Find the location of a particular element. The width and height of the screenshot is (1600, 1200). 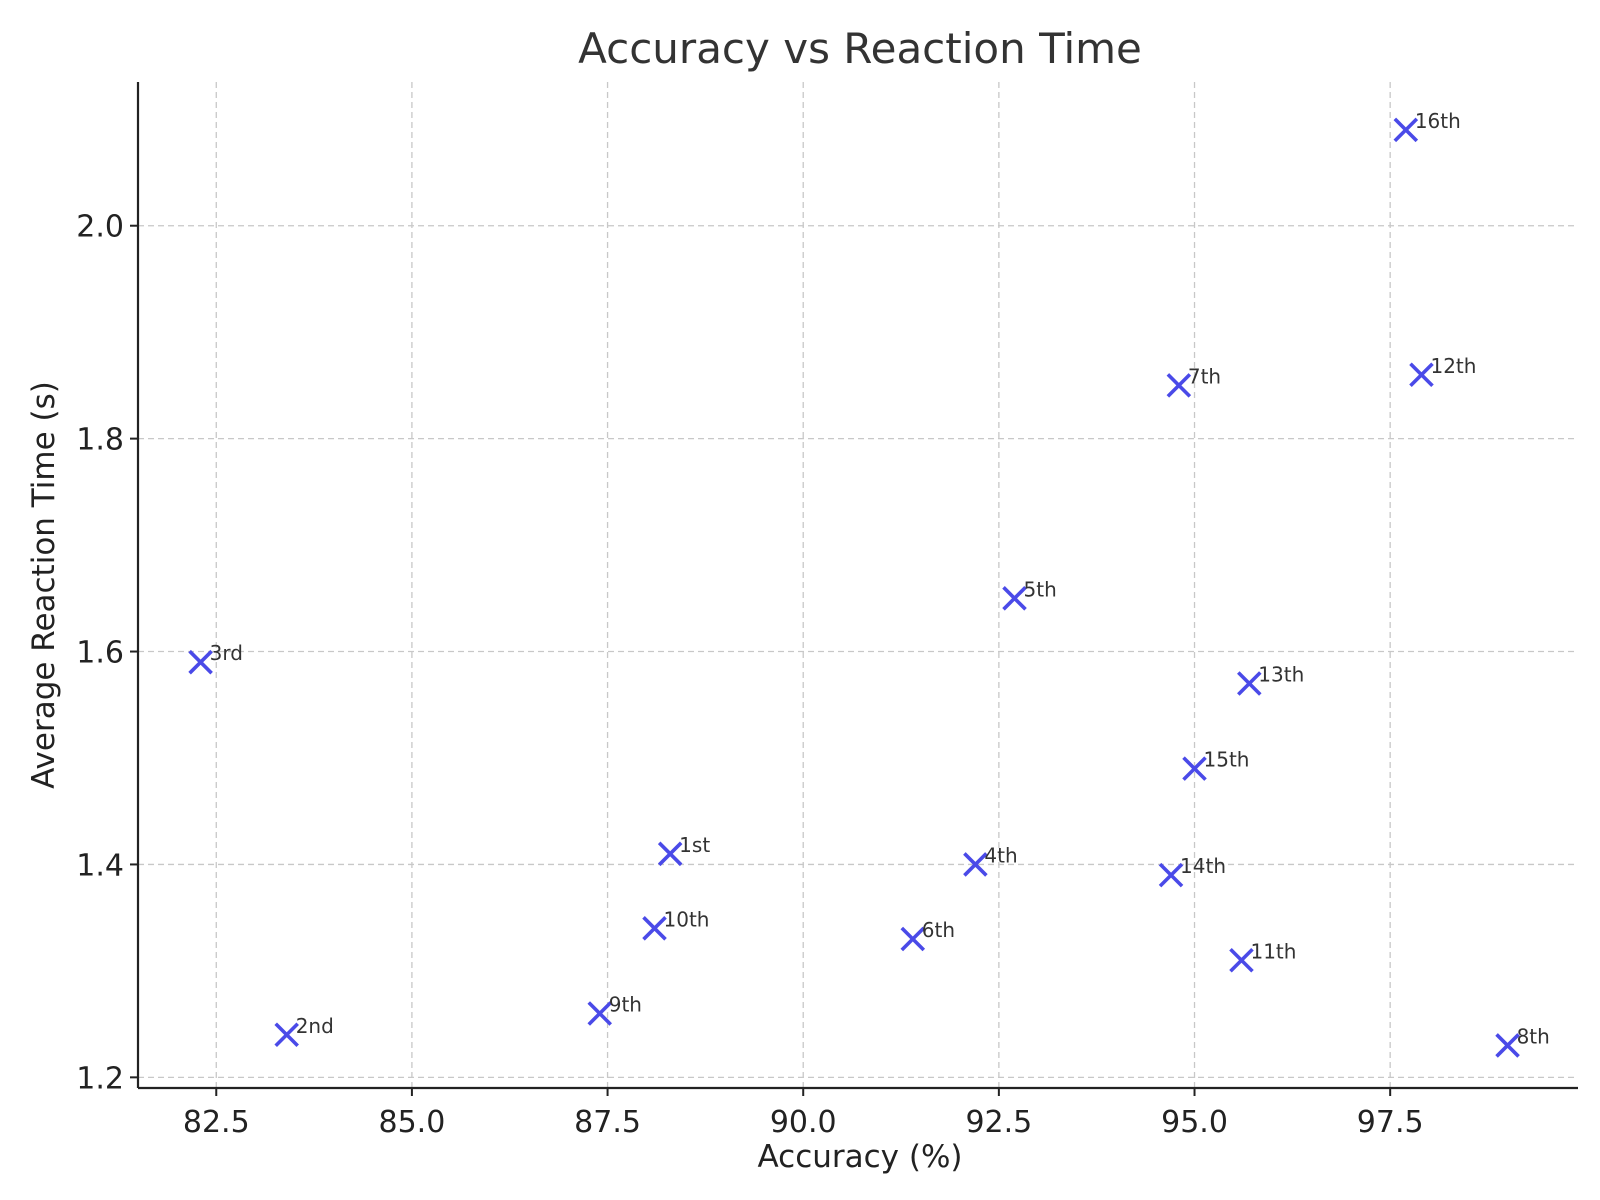

x-tick-label: 90.0 is located at coordinates (803, 1122).